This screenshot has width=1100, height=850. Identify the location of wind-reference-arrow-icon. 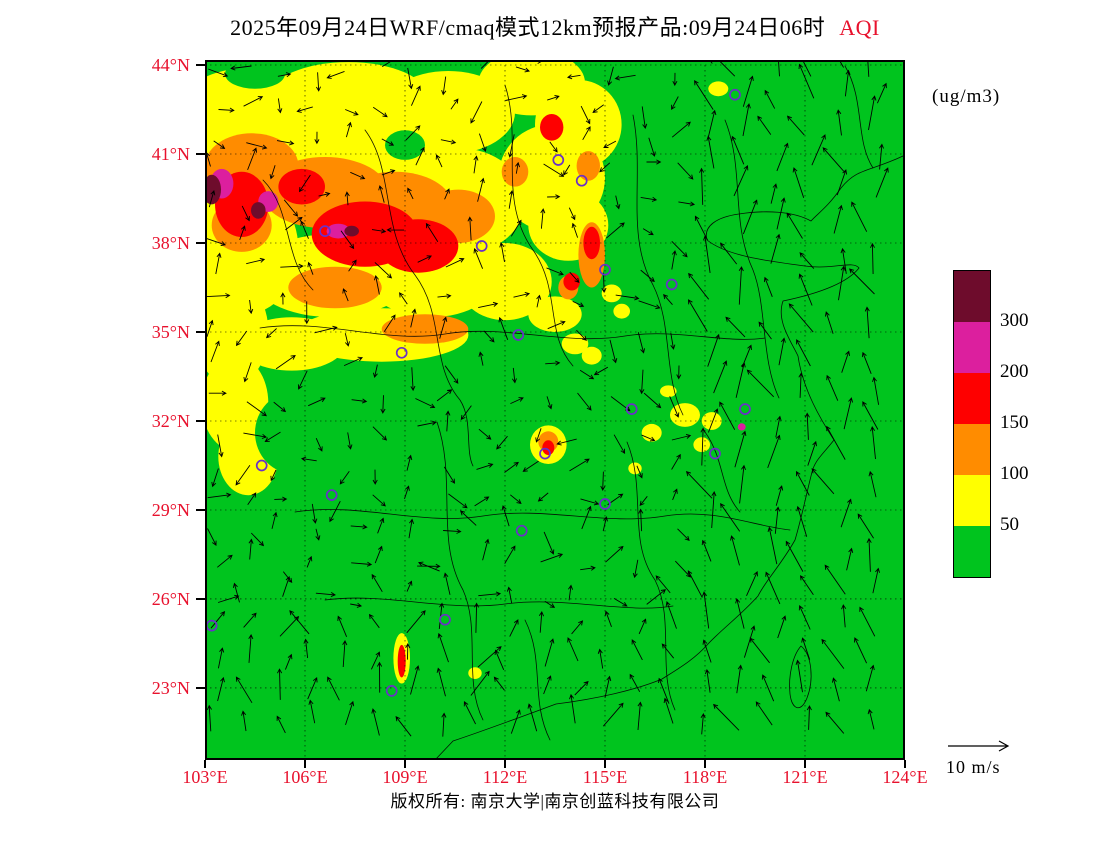
(979, 746).